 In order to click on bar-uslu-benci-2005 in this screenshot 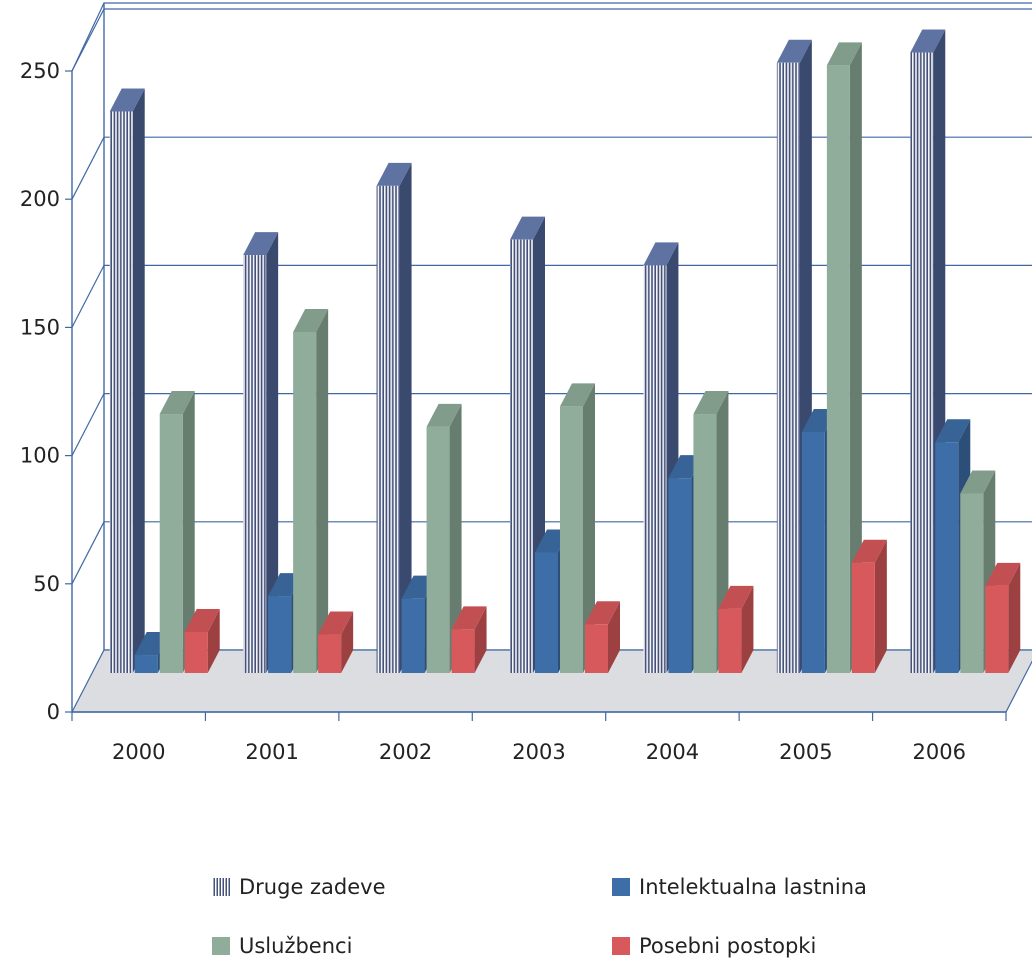, I will do `click(844, 357)`.